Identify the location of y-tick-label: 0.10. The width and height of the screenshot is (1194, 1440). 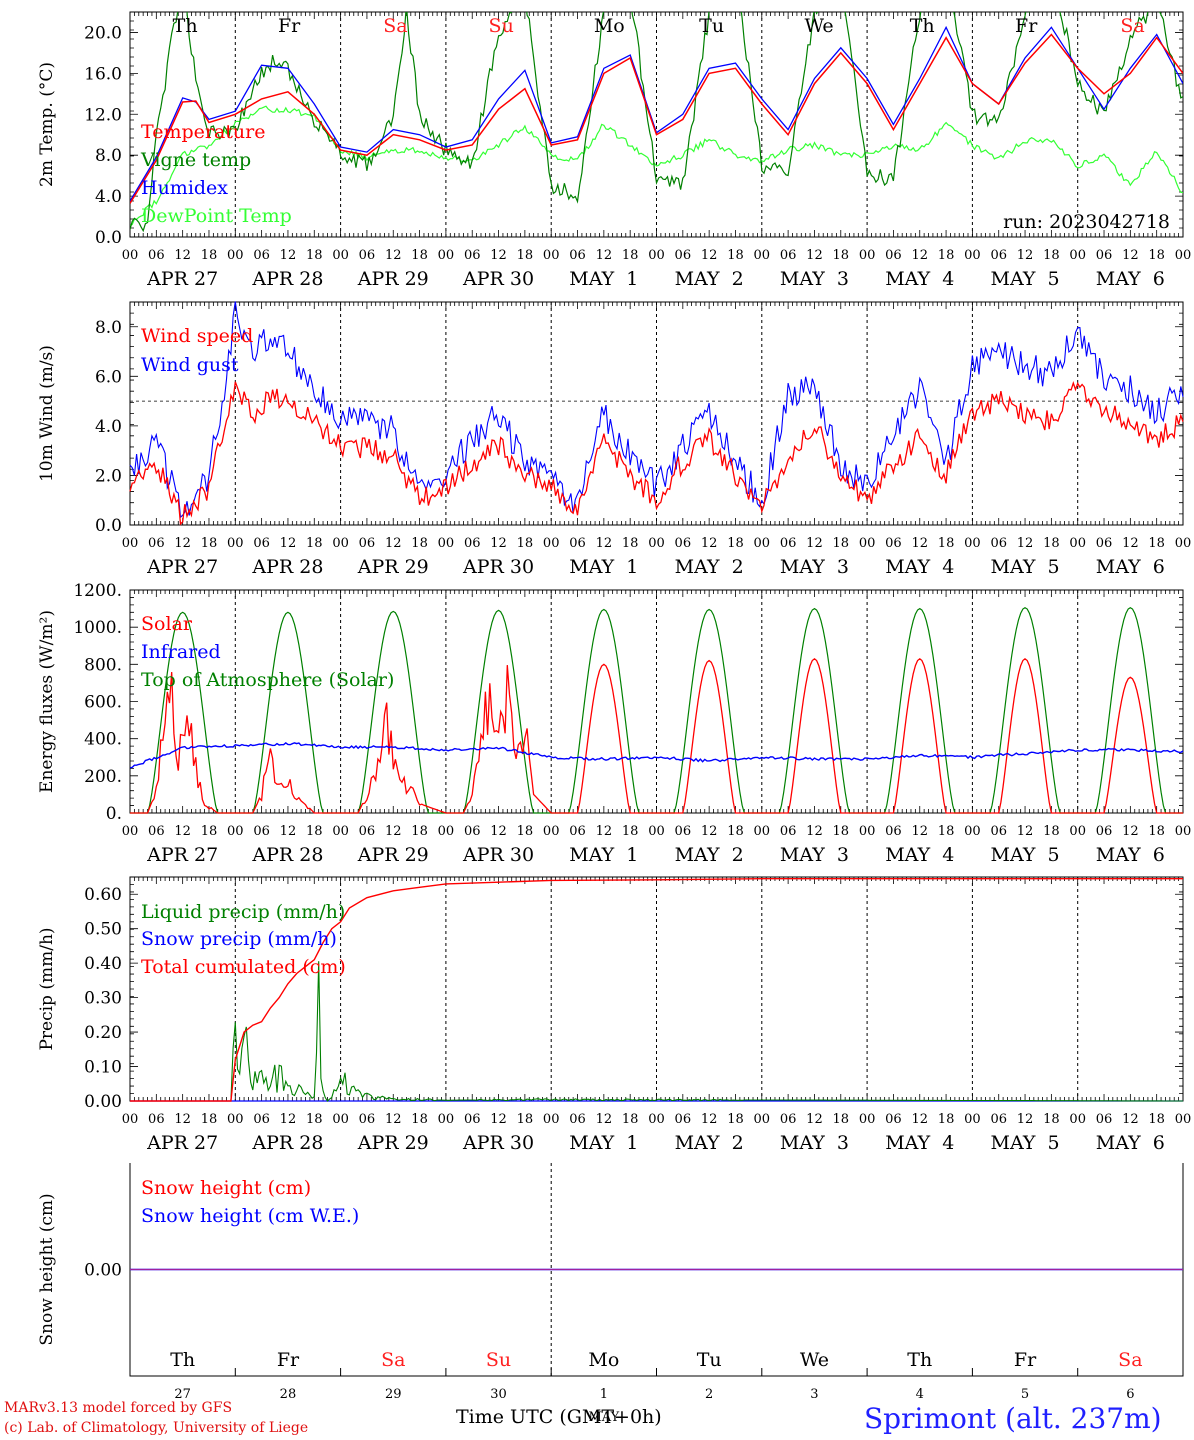
(103, 1068).